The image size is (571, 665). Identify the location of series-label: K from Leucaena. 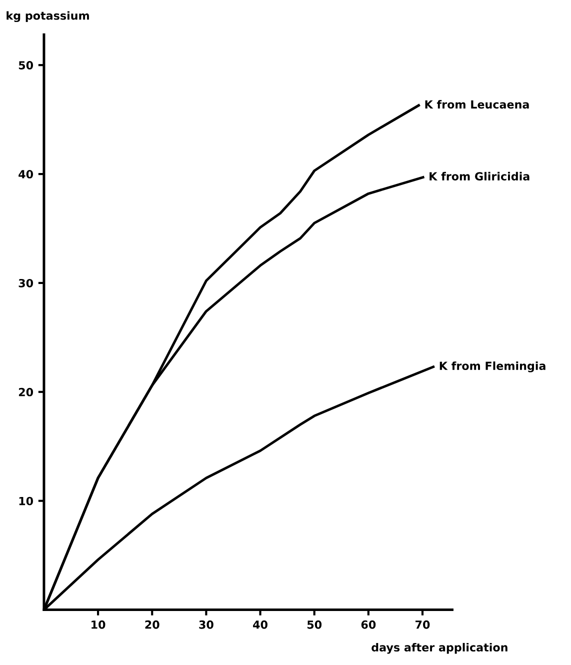
(477, 104).